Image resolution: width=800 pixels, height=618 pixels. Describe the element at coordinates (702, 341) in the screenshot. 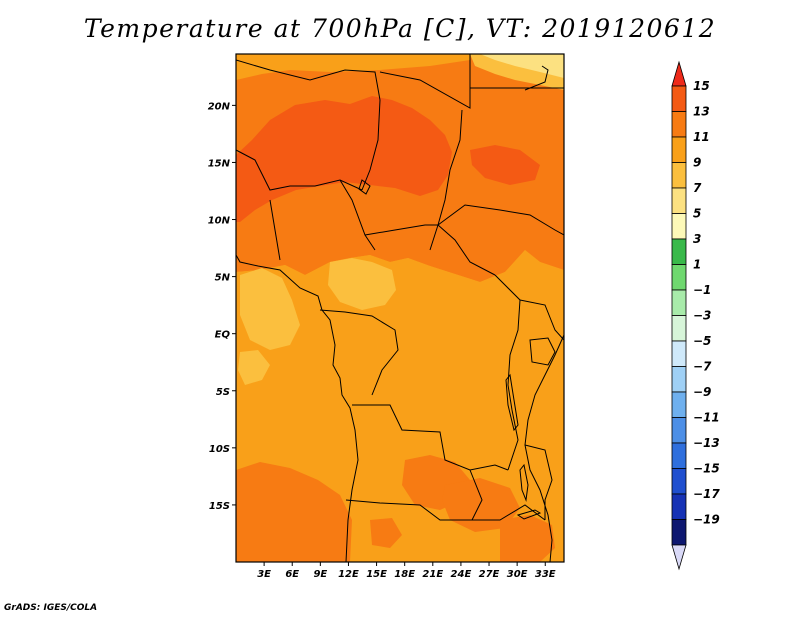

I see `colorbar-label: −5` at that location.